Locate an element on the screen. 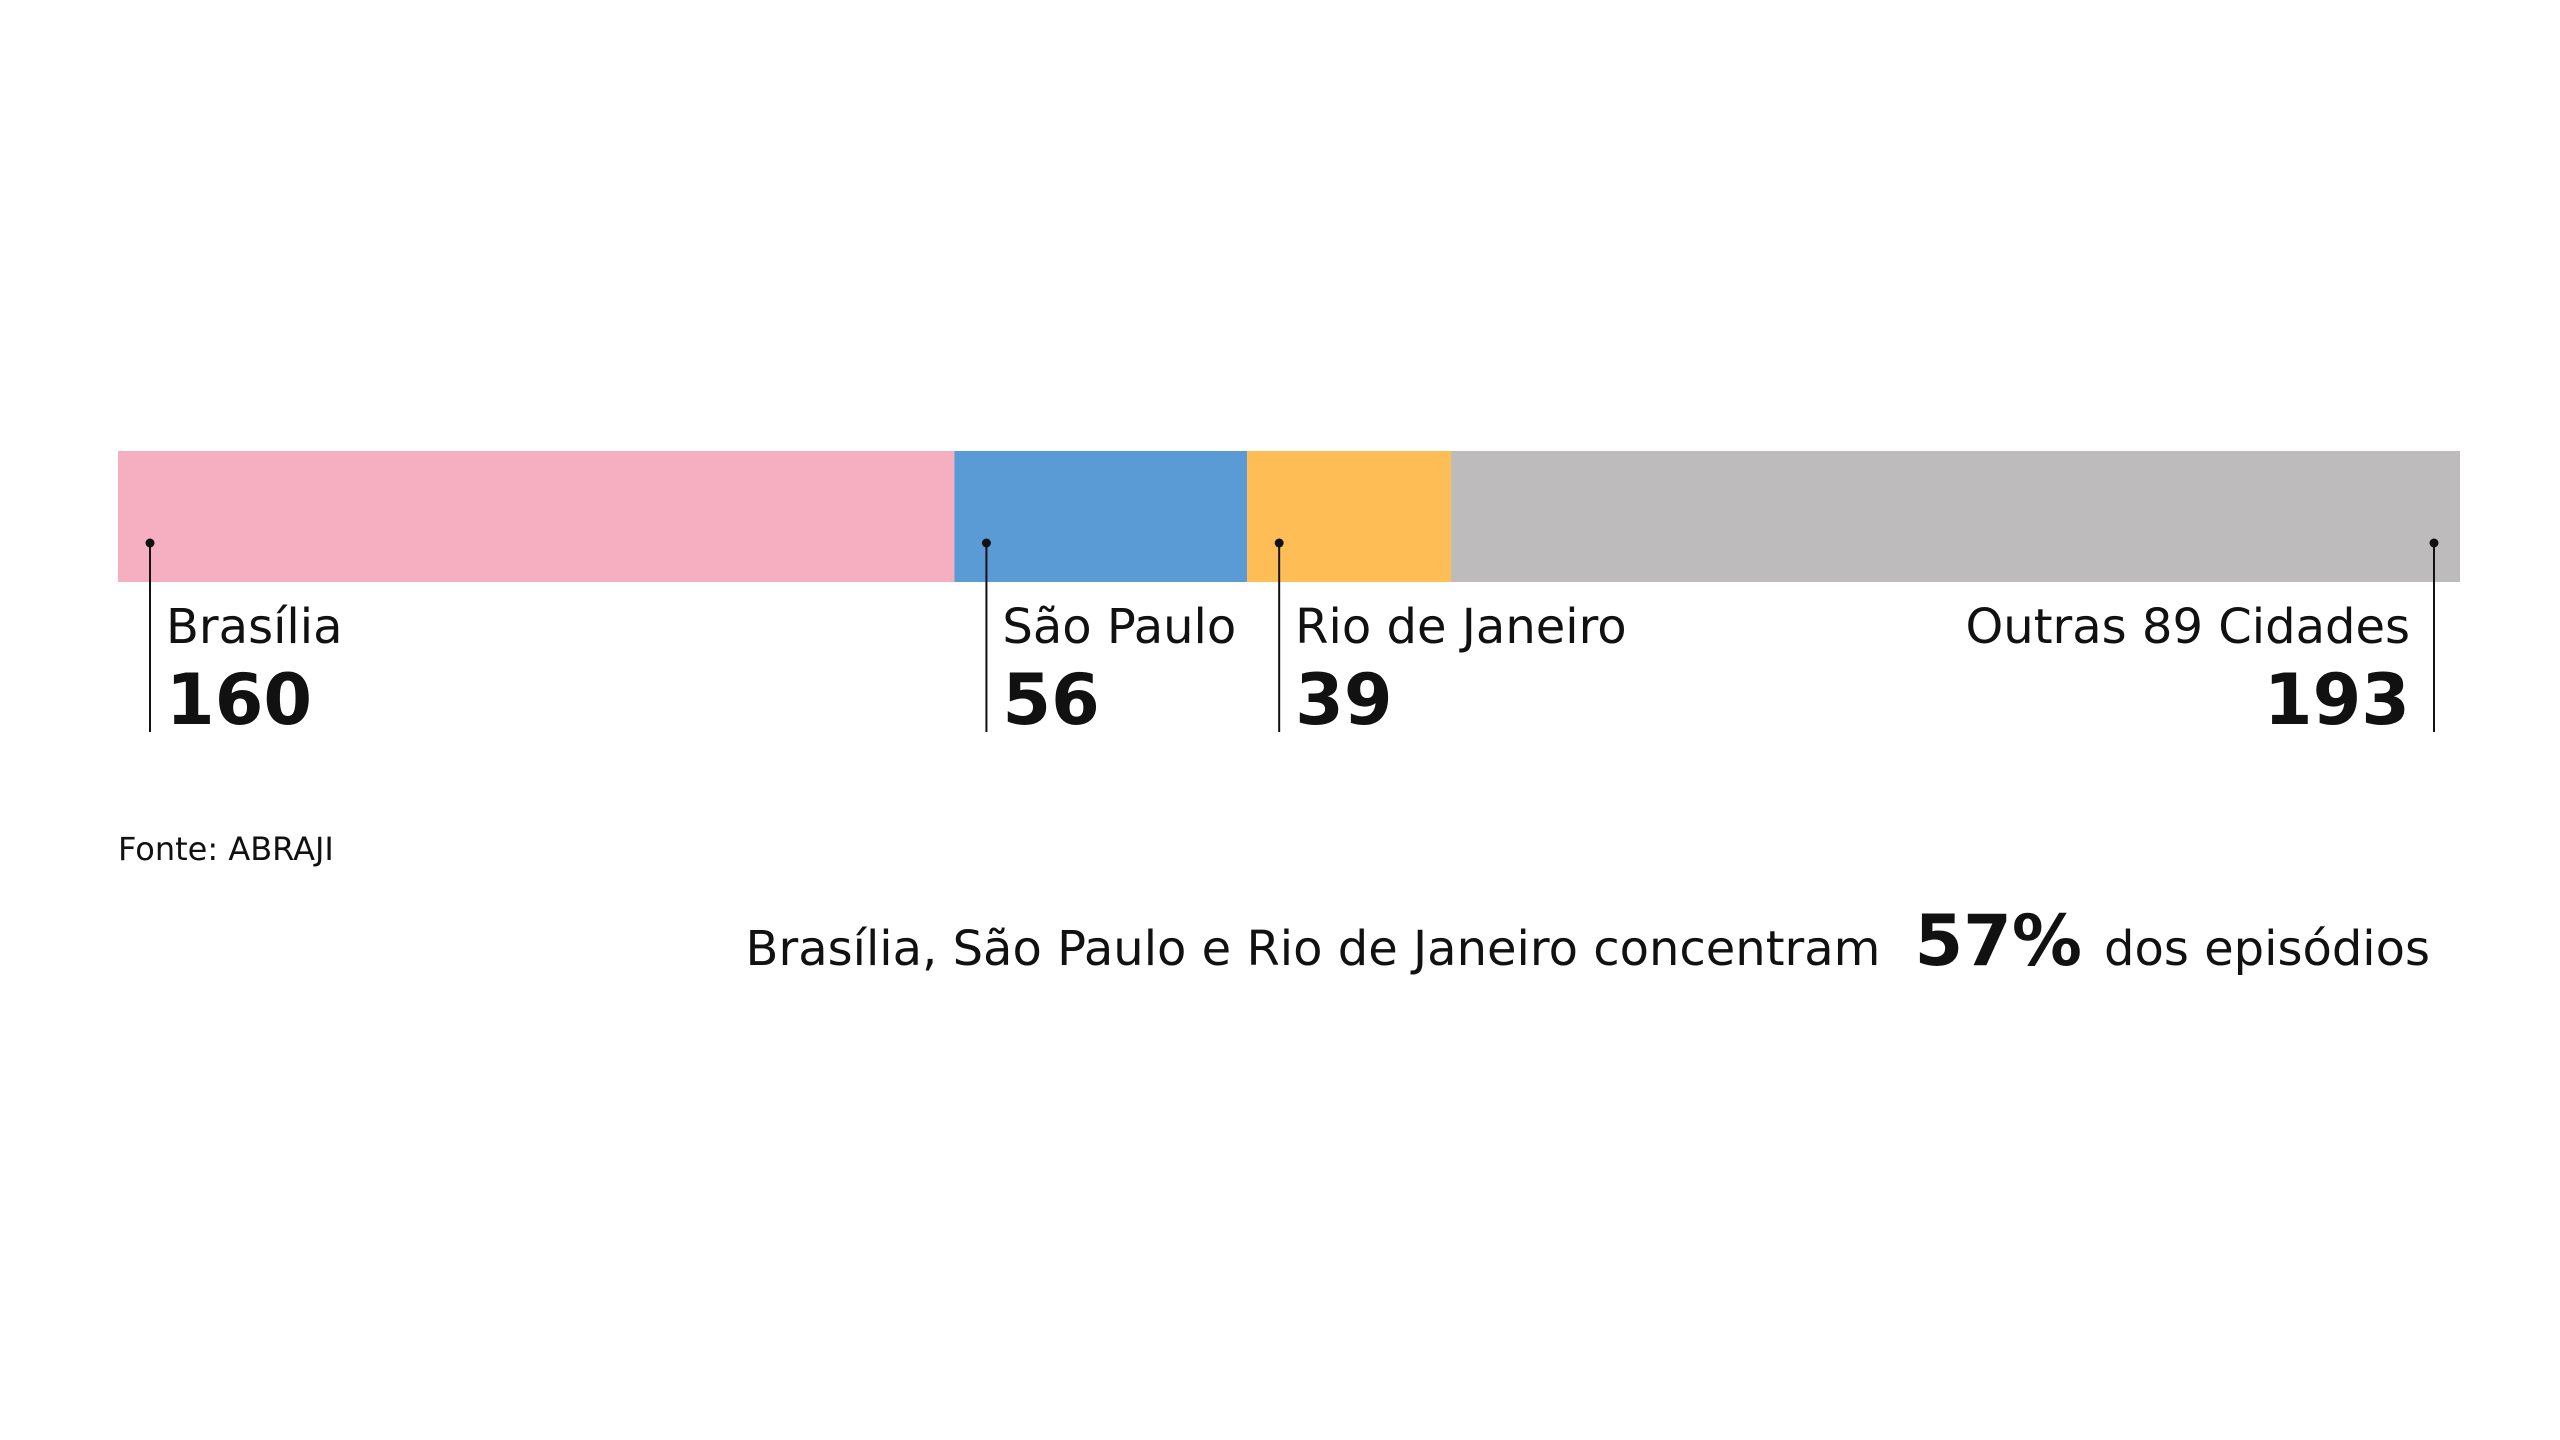 This screenshot has height=1440, width=2560. segment-value-brasilia: 160 is located at coordinates (239, 700).